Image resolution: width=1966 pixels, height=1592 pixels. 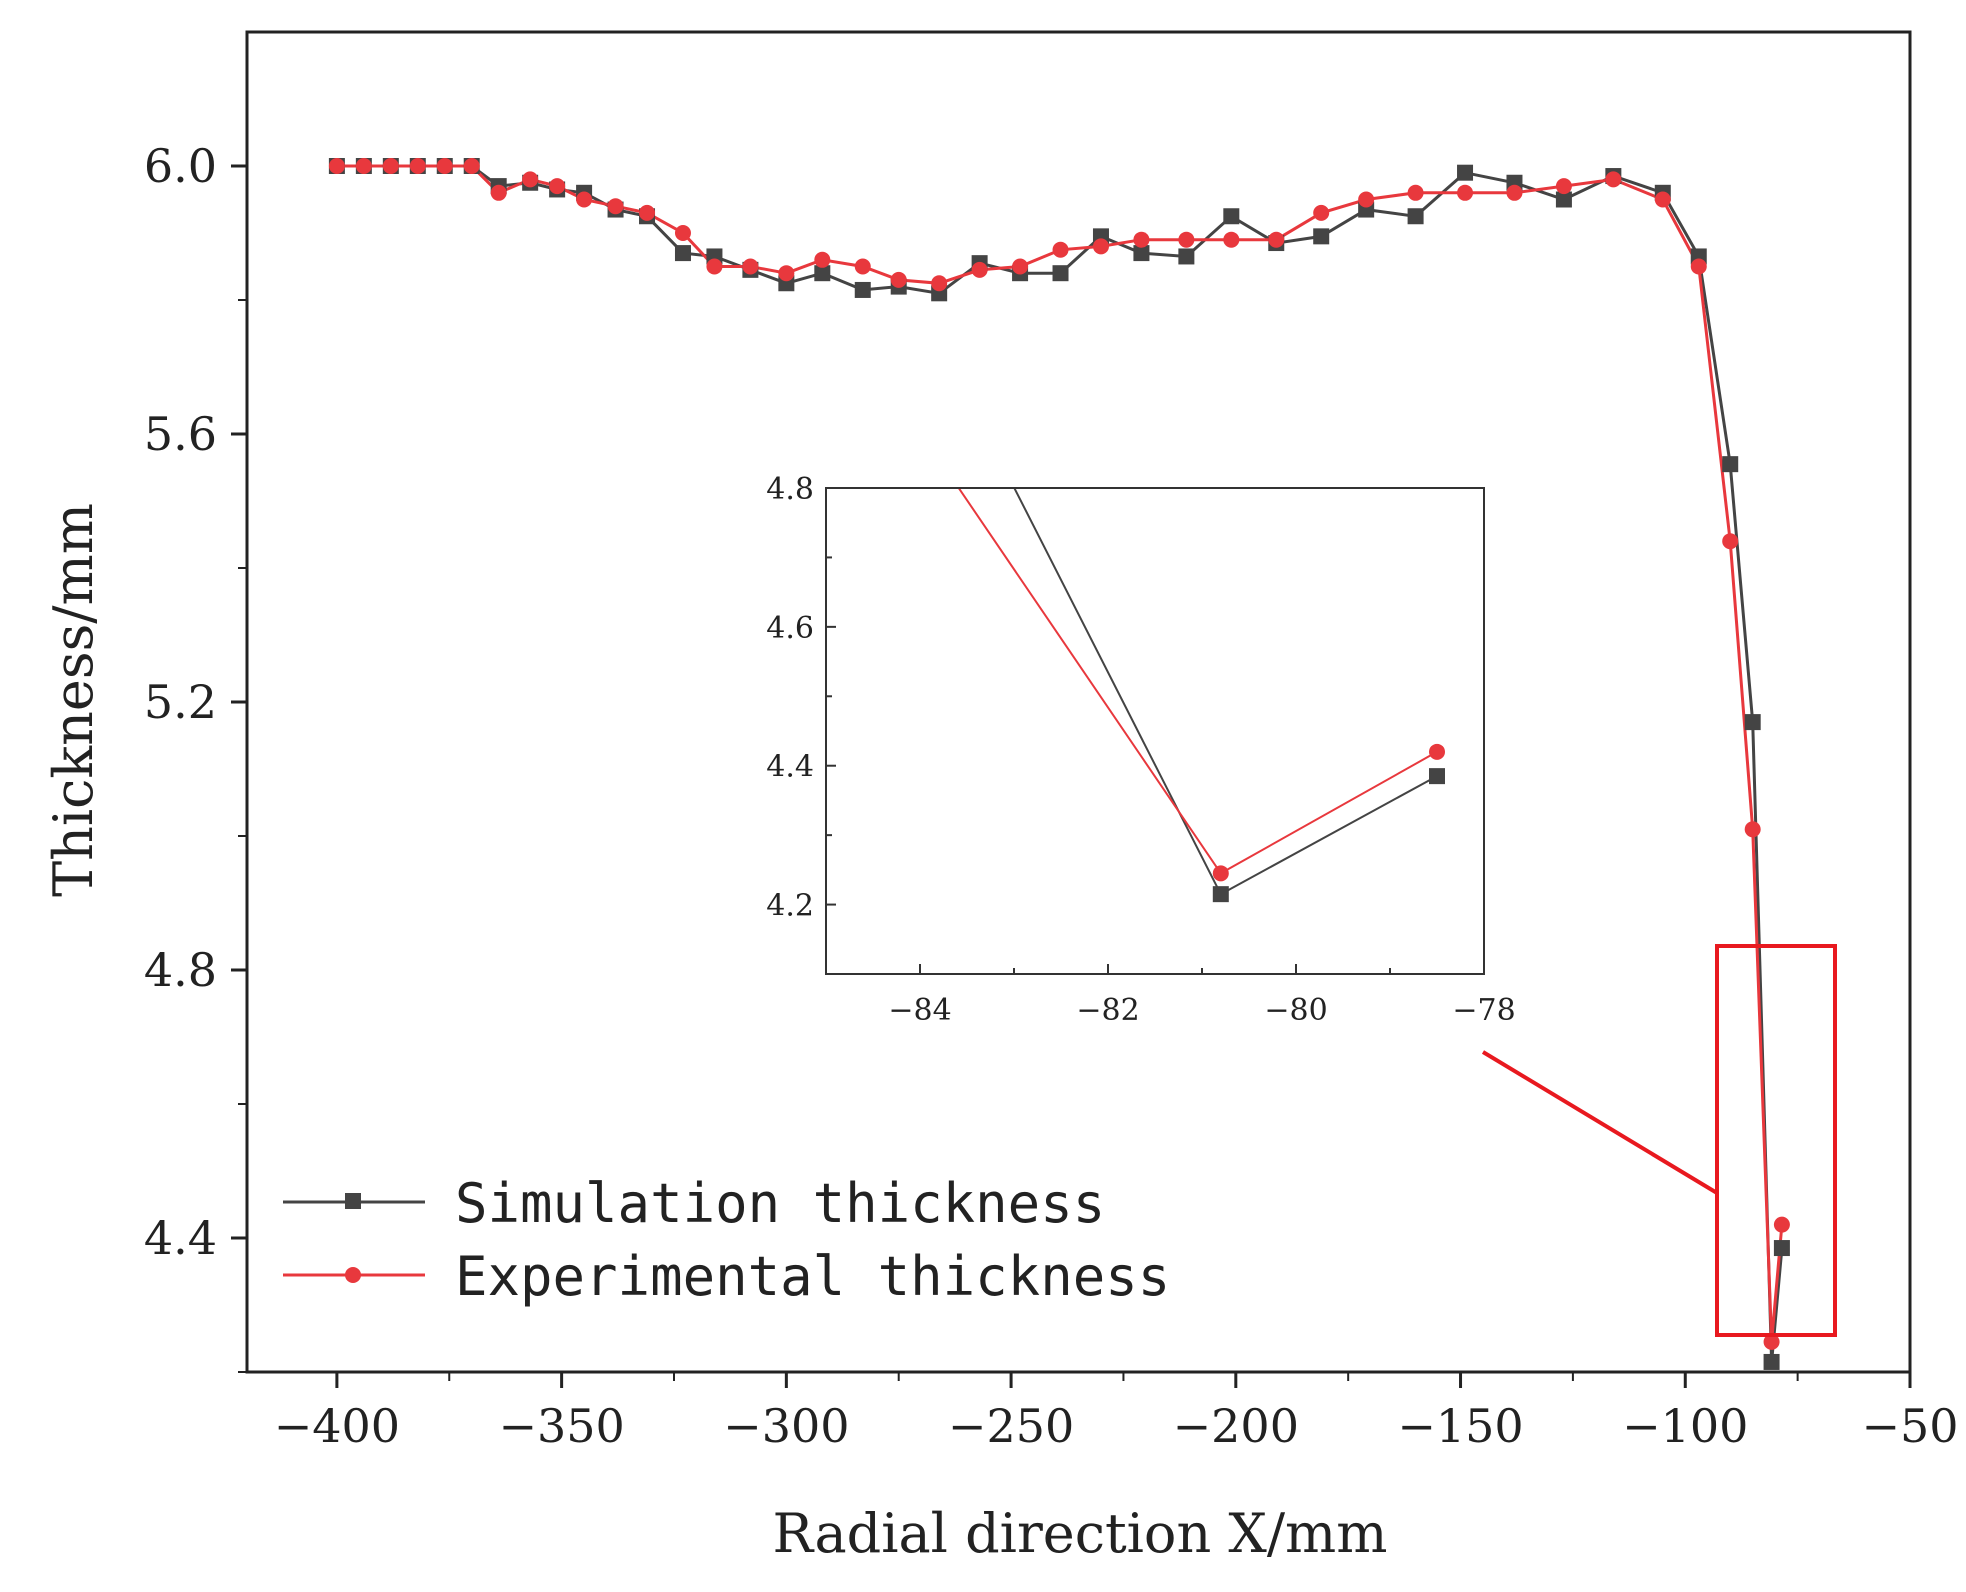 I want to click on x-tick-label: −50, so click(x=1909, y=1426).